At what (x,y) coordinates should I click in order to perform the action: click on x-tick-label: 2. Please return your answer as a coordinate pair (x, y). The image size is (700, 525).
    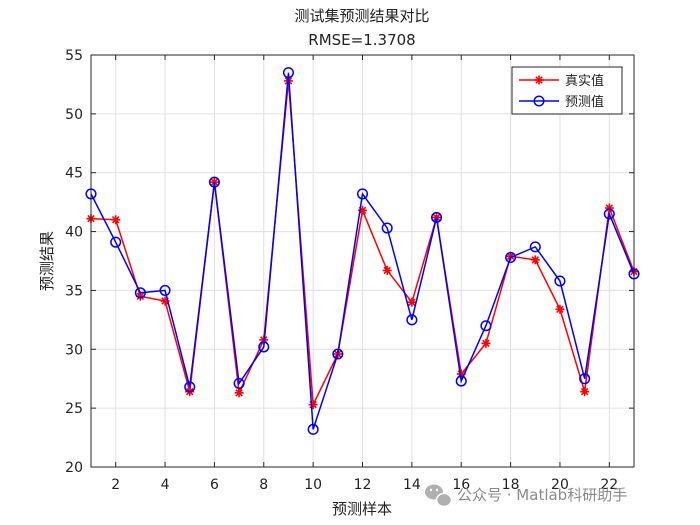
    Looking at the image, I should click on (115, 485).